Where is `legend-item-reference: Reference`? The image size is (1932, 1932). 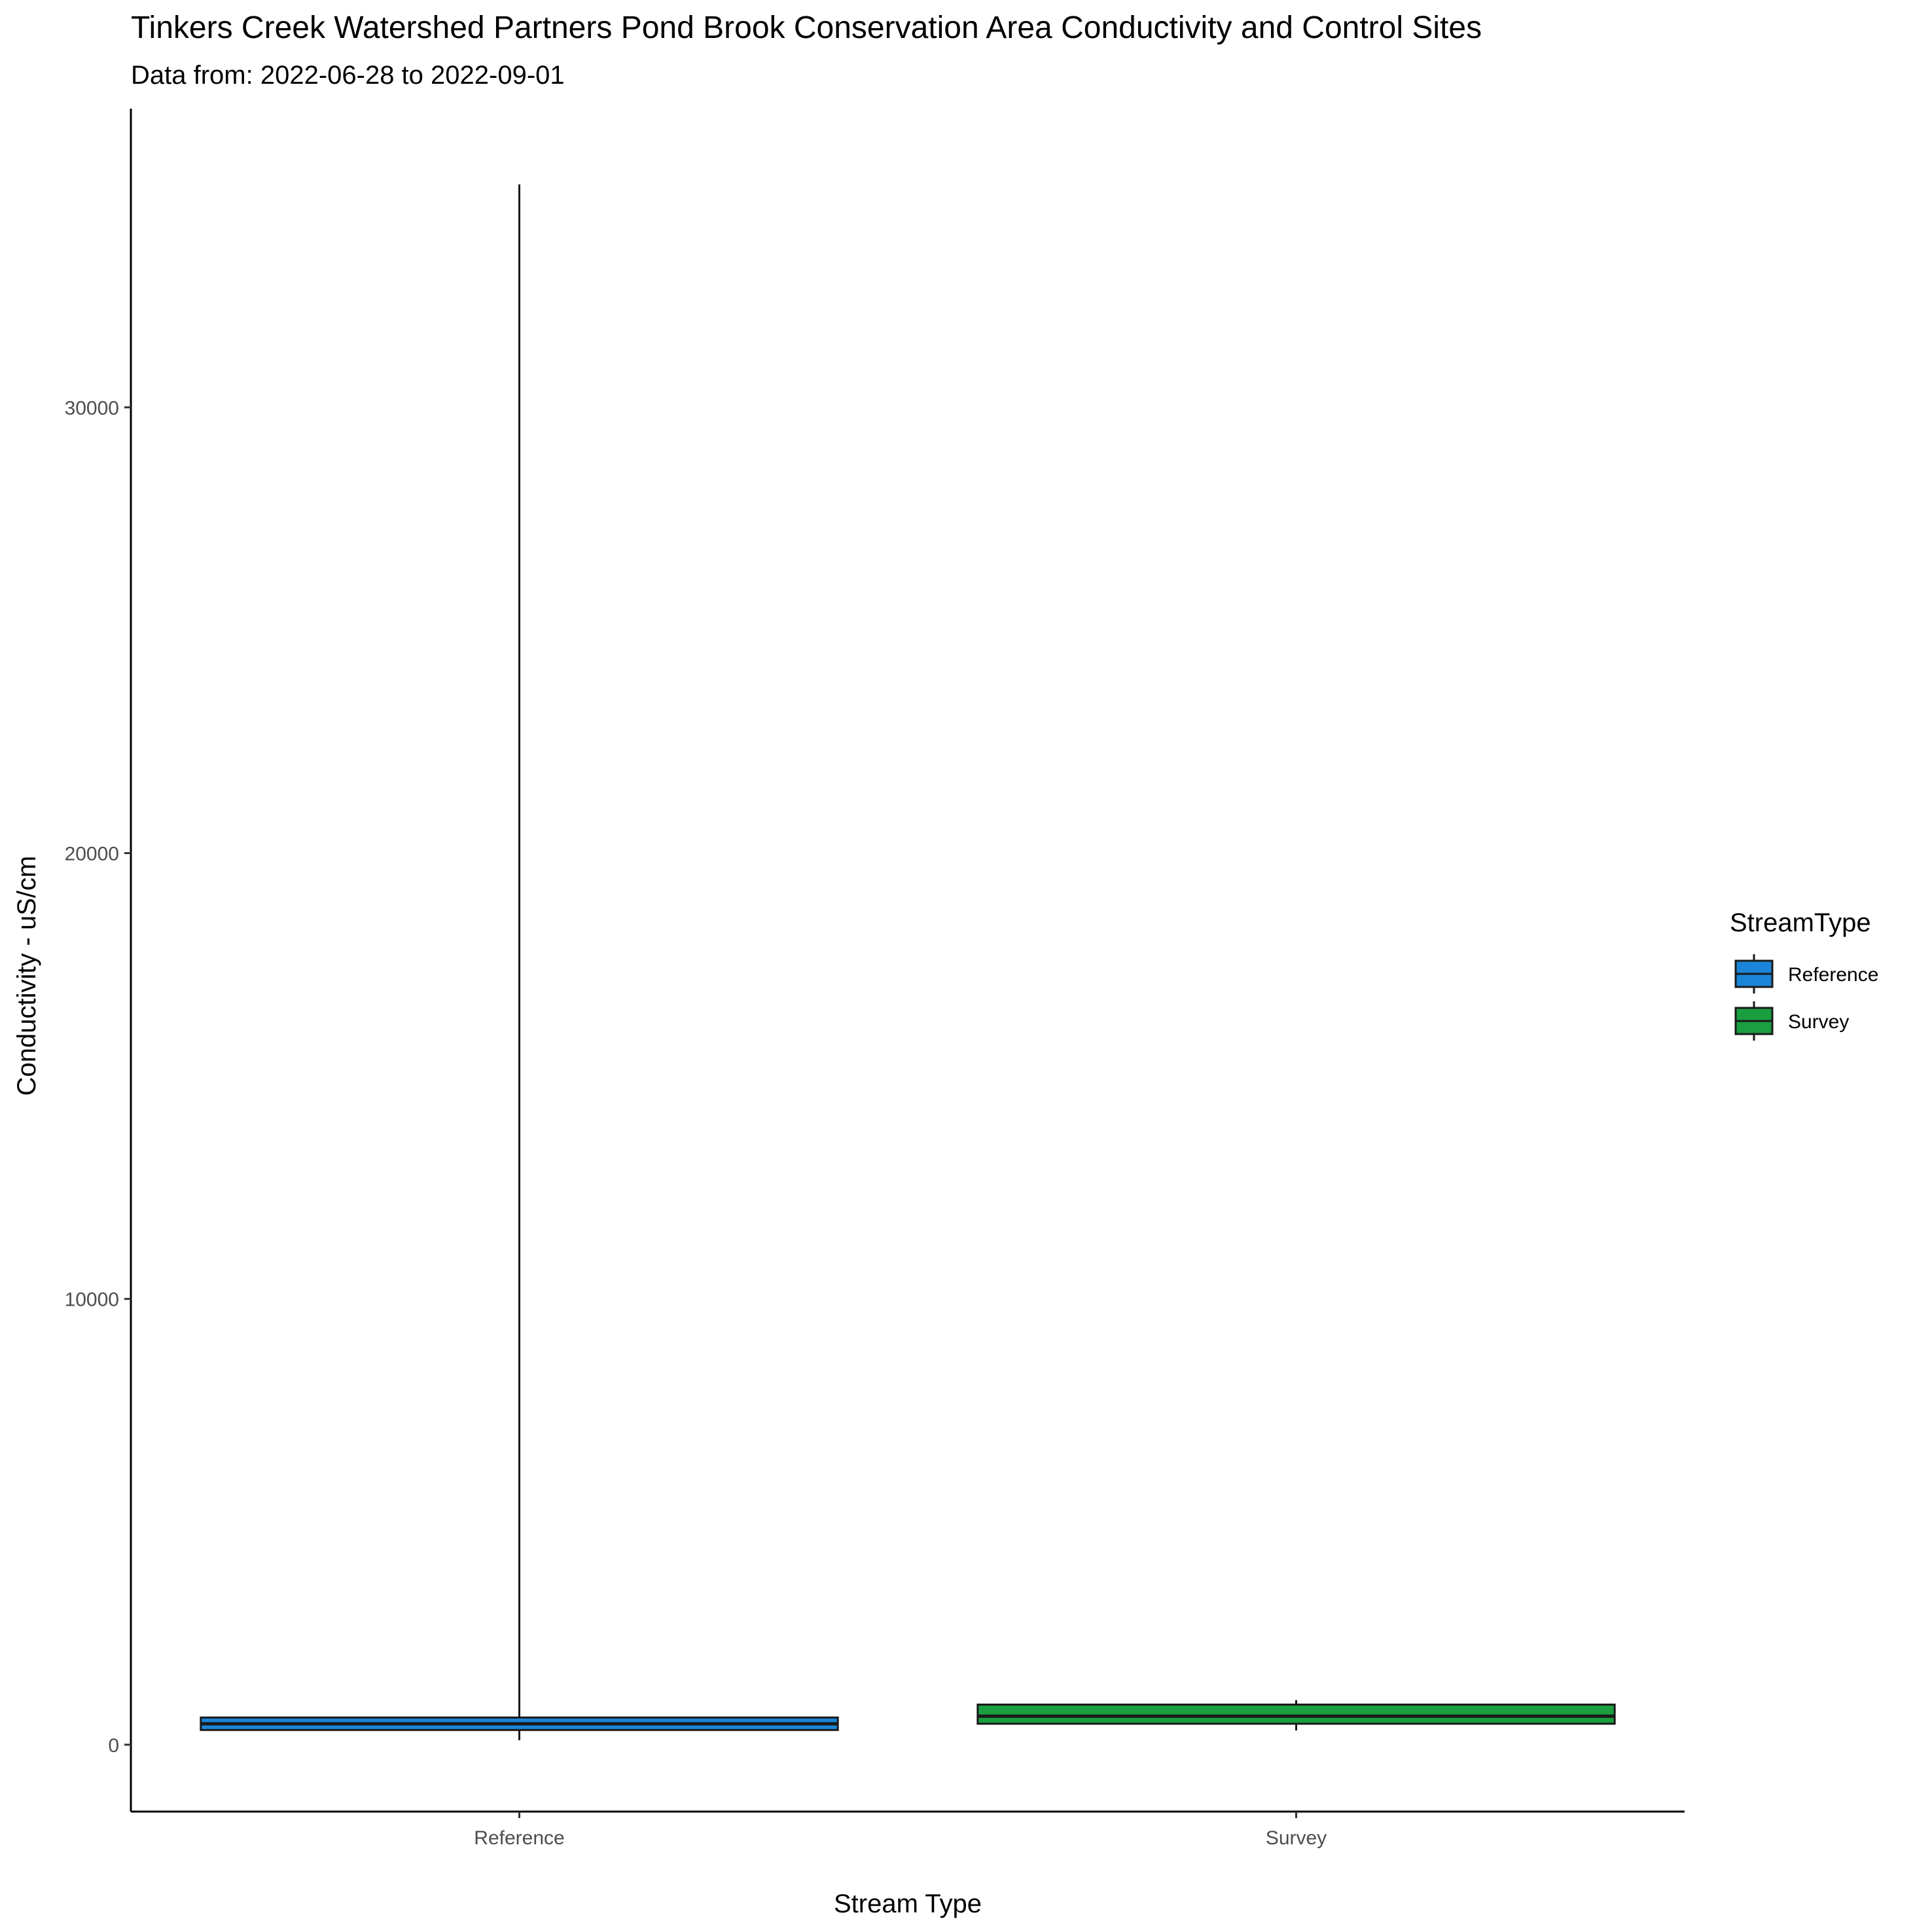 legend-item-reference: Reference is located at coordinates (1806, 973).